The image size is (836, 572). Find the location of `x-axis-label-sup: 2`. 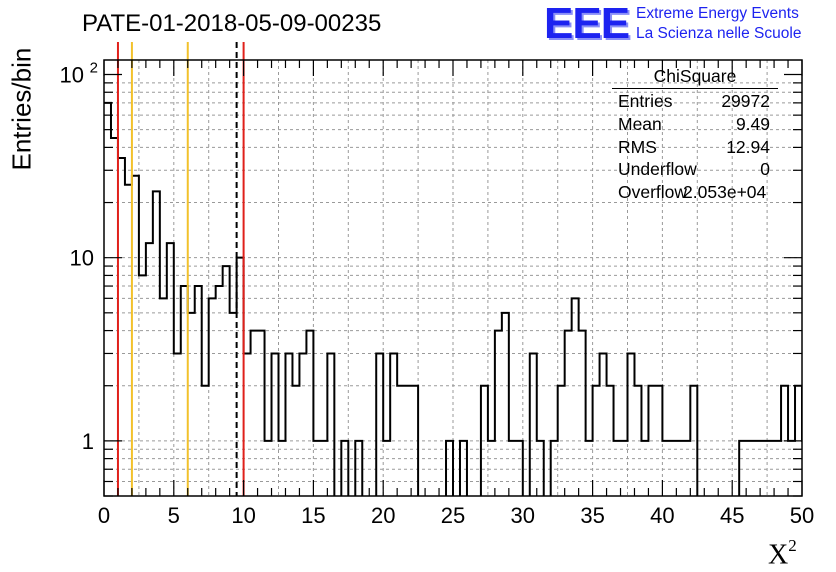

x-axis-label-sup: 2 is located at coordinates (792, 545).